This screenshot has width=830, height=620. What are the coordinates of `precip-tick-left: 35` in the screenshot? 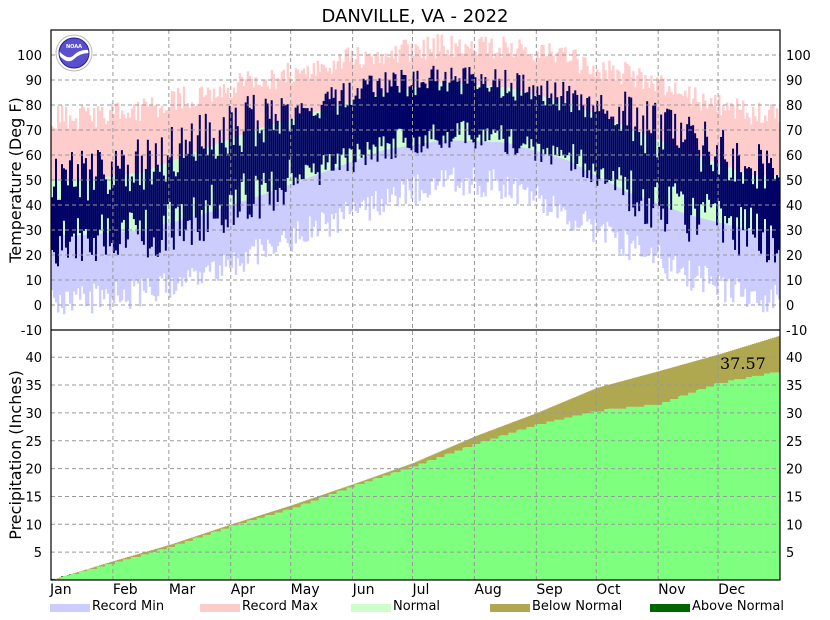 It's located at (33, 386).